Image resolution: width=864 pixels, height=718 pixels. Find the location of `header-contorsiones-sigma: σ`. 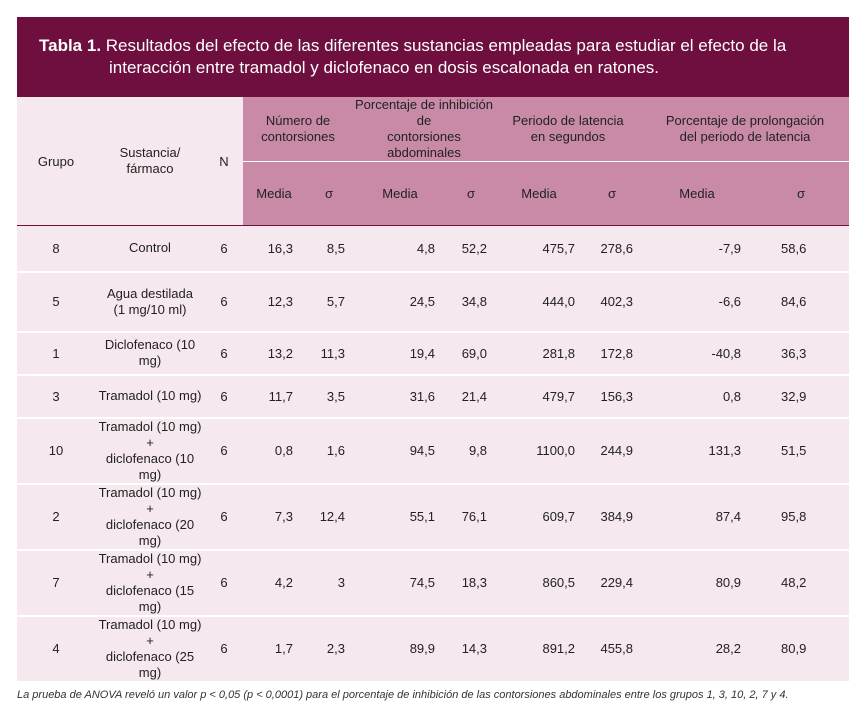

header-contorsiones-sigma: σ is located at coordinates (329, 193).